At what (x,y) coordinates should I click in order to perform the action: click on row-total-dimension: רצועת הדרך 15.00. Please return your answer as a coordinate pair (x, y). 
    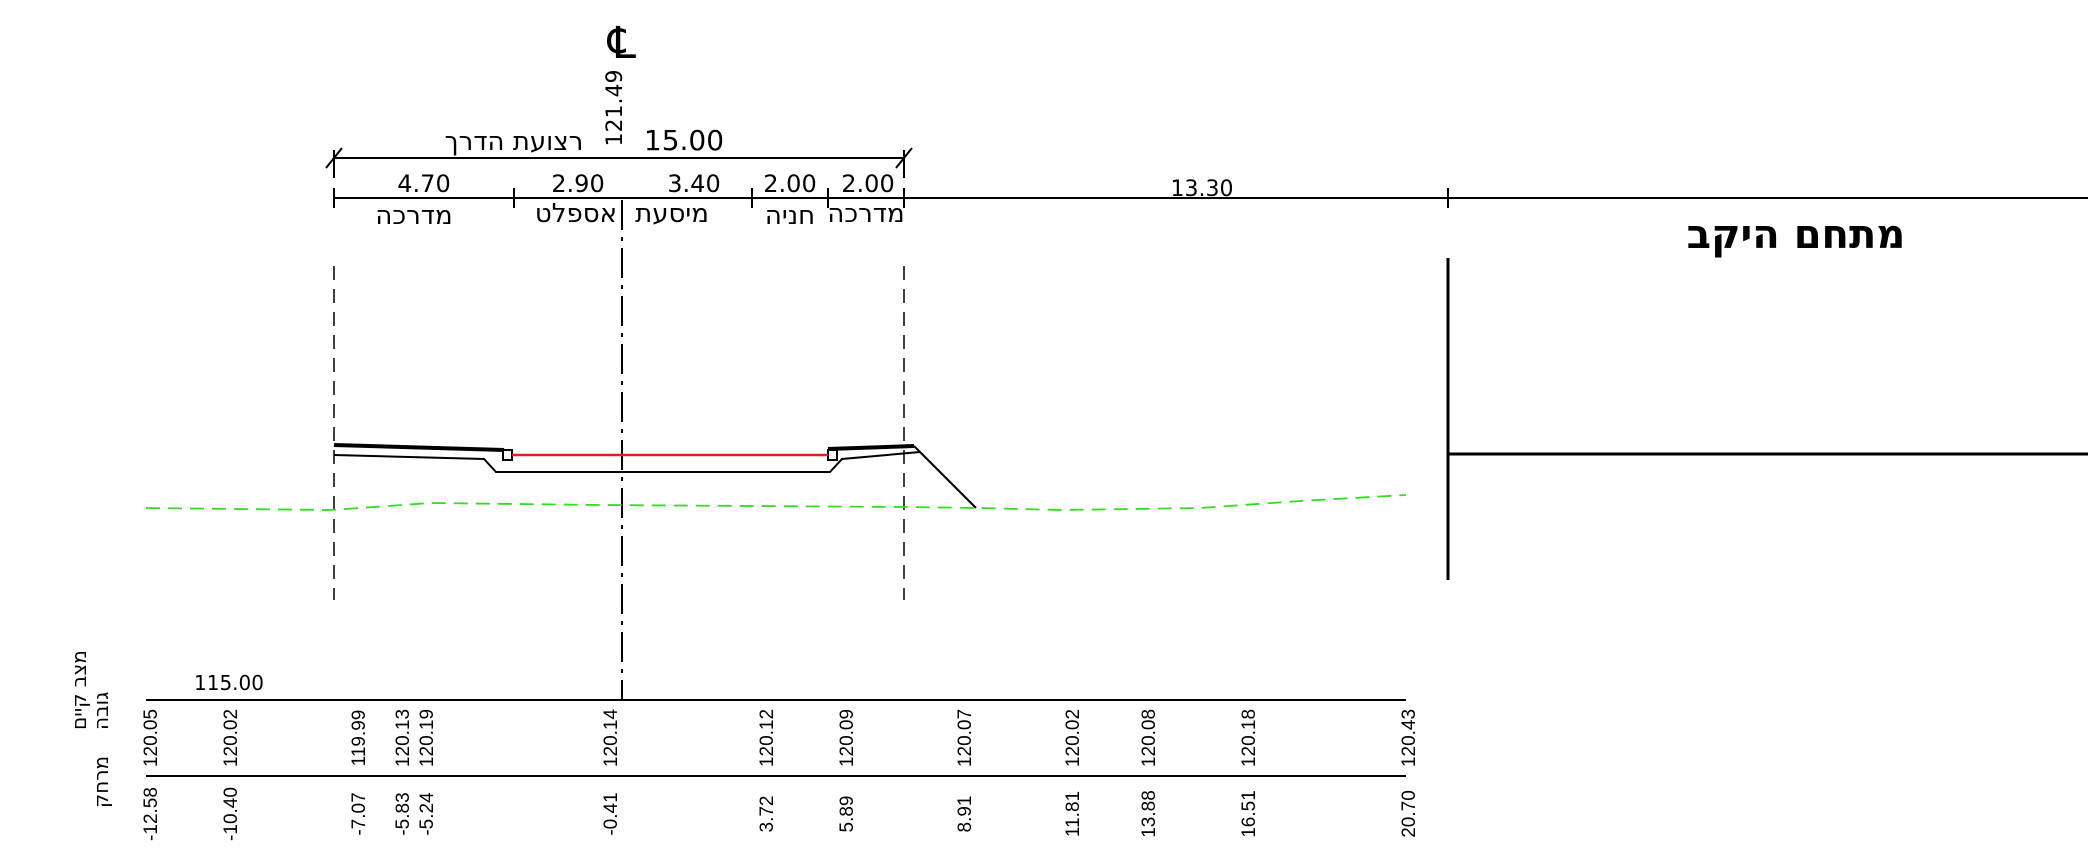
    Looking at the image, I should click on (619, 151).